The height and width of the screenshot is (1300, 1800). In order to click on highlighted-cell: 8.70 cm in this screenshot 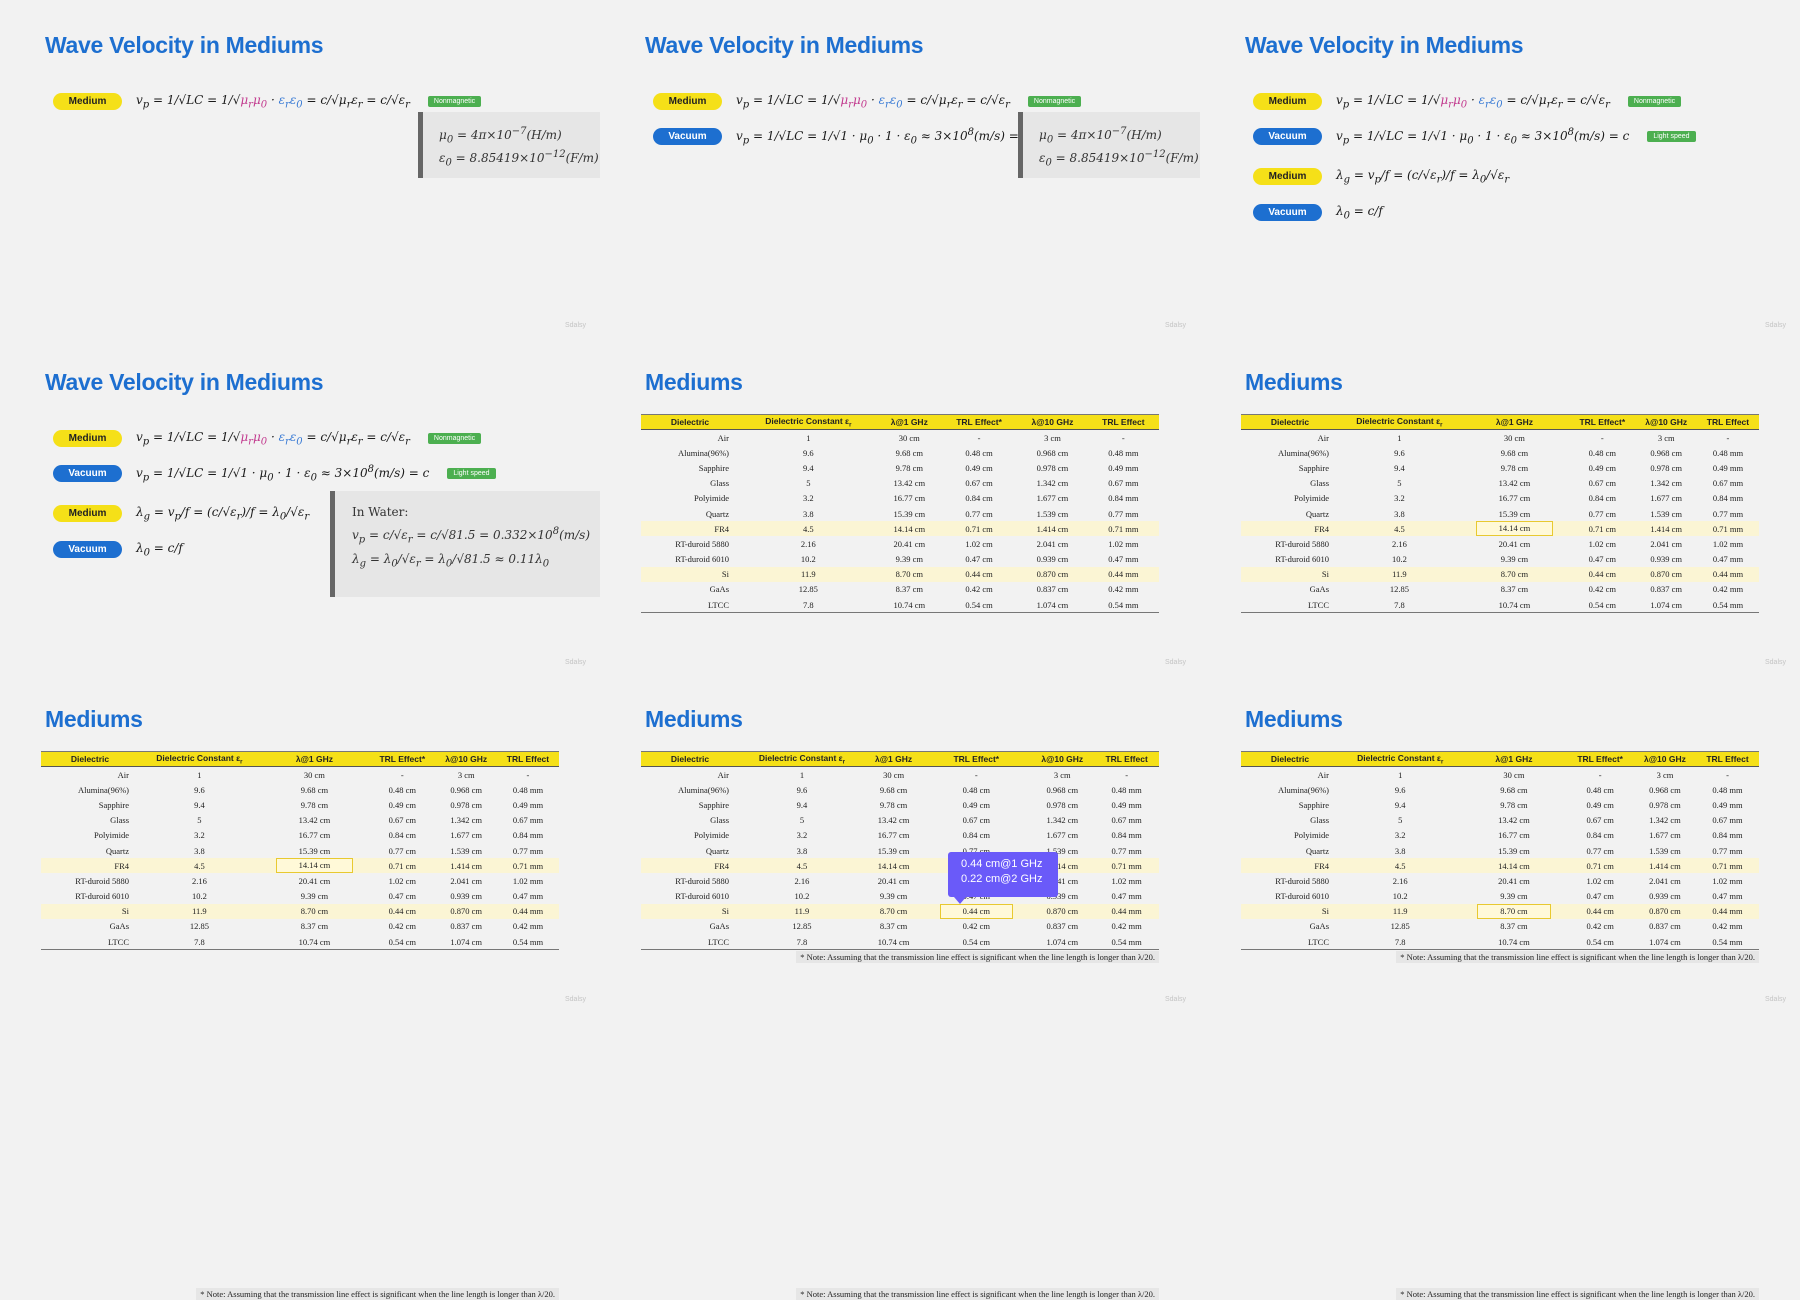, I will do `click(1514, 911)`.